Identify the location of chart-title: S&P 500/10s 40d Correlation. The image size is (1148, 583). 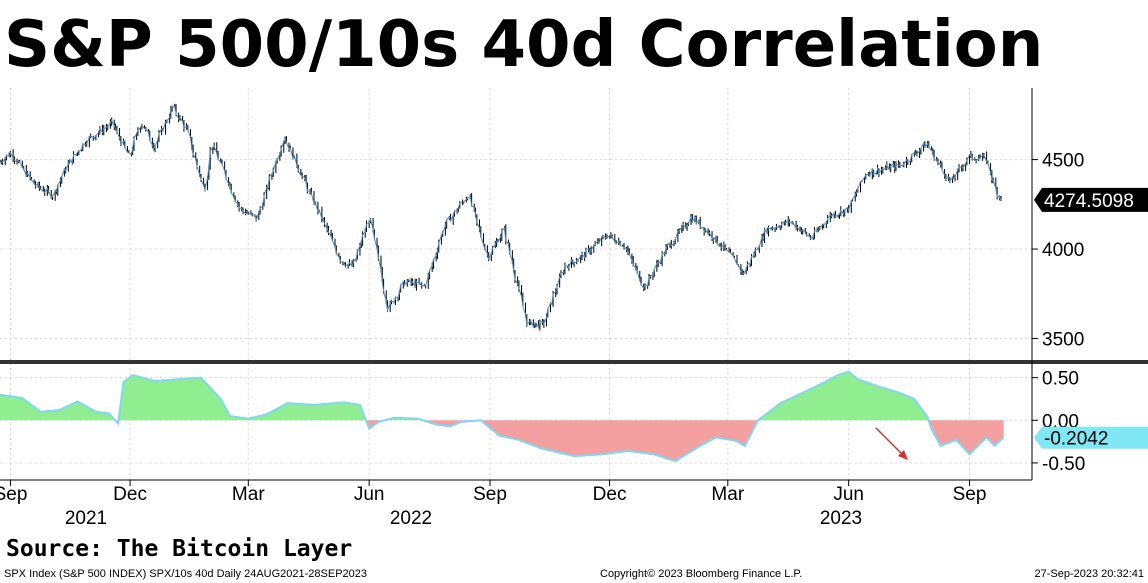
(524, 45).